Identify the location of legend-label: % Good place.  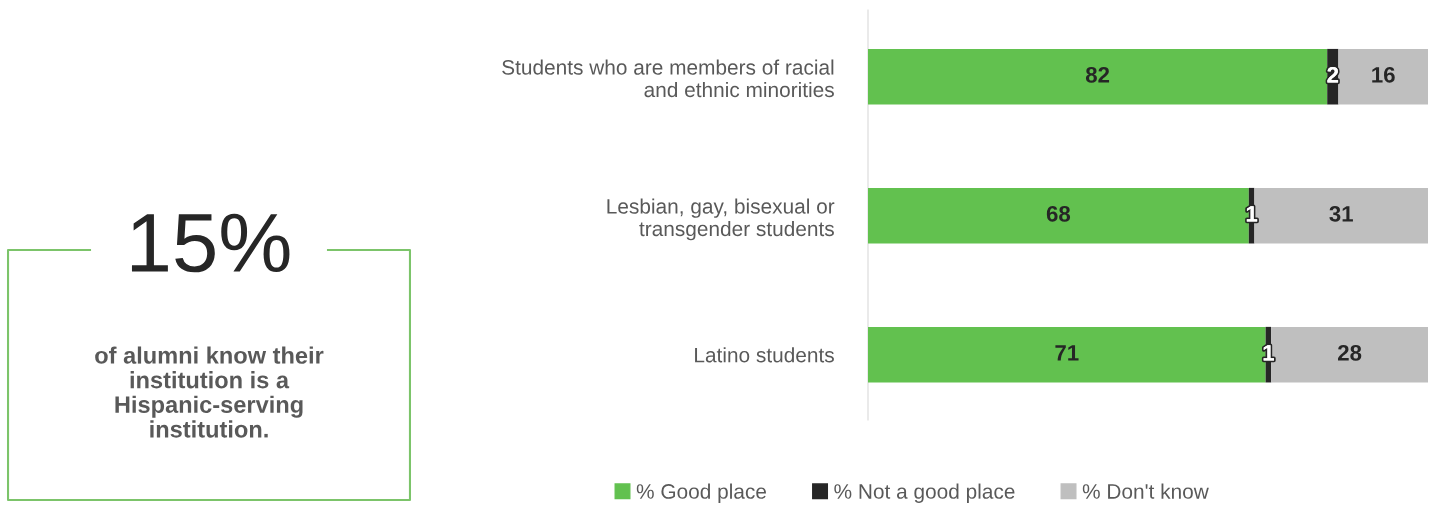
(701, 493).